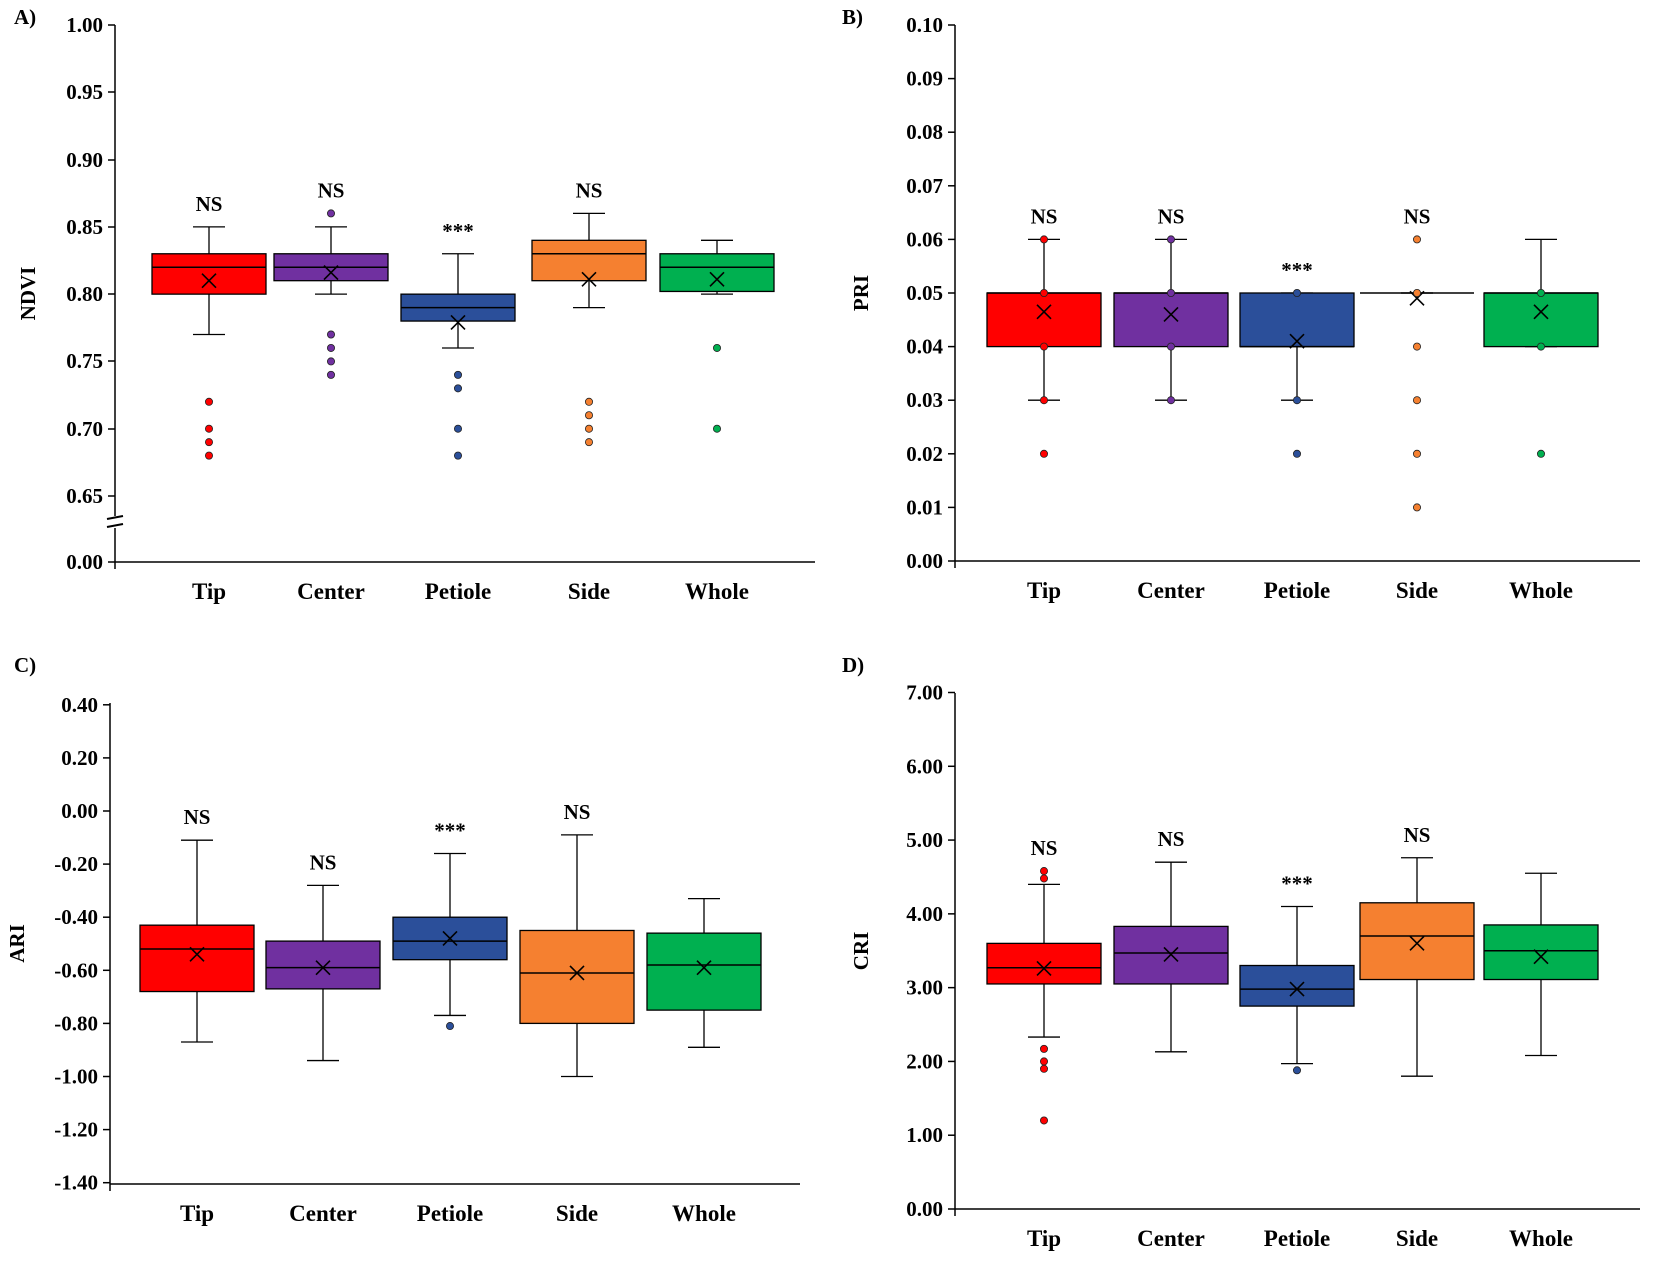 This screenshot has height=1271, width=1654. I want to click on y-tick-label: 0.03, so click(924, 400).